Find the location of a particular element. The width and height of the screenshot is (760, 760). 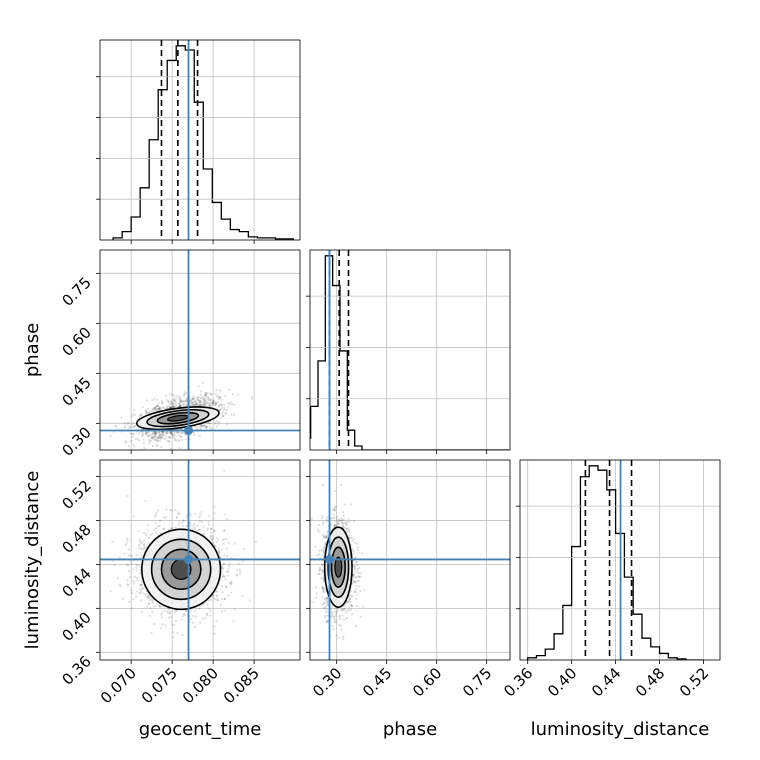

x-tick-label-geocent_time: 0.080 is located at coordinates (200, 685).